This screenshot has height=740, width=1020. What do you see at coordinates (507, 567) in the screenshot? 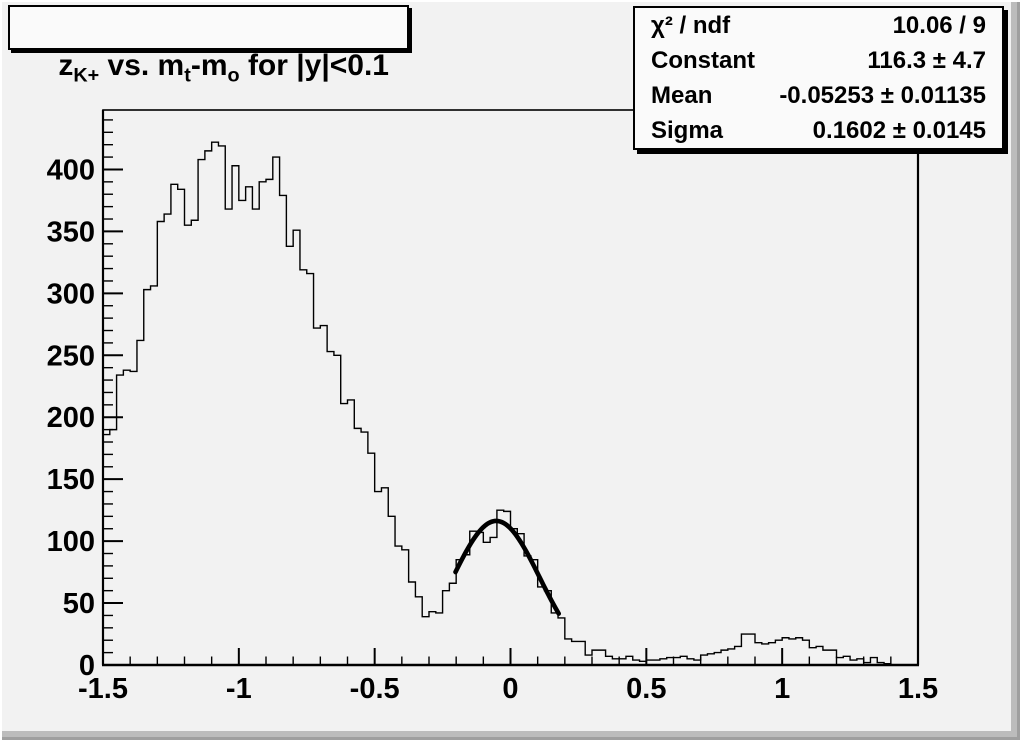
I see `gaussian-fit-curve` at bounding box center [507, 567].